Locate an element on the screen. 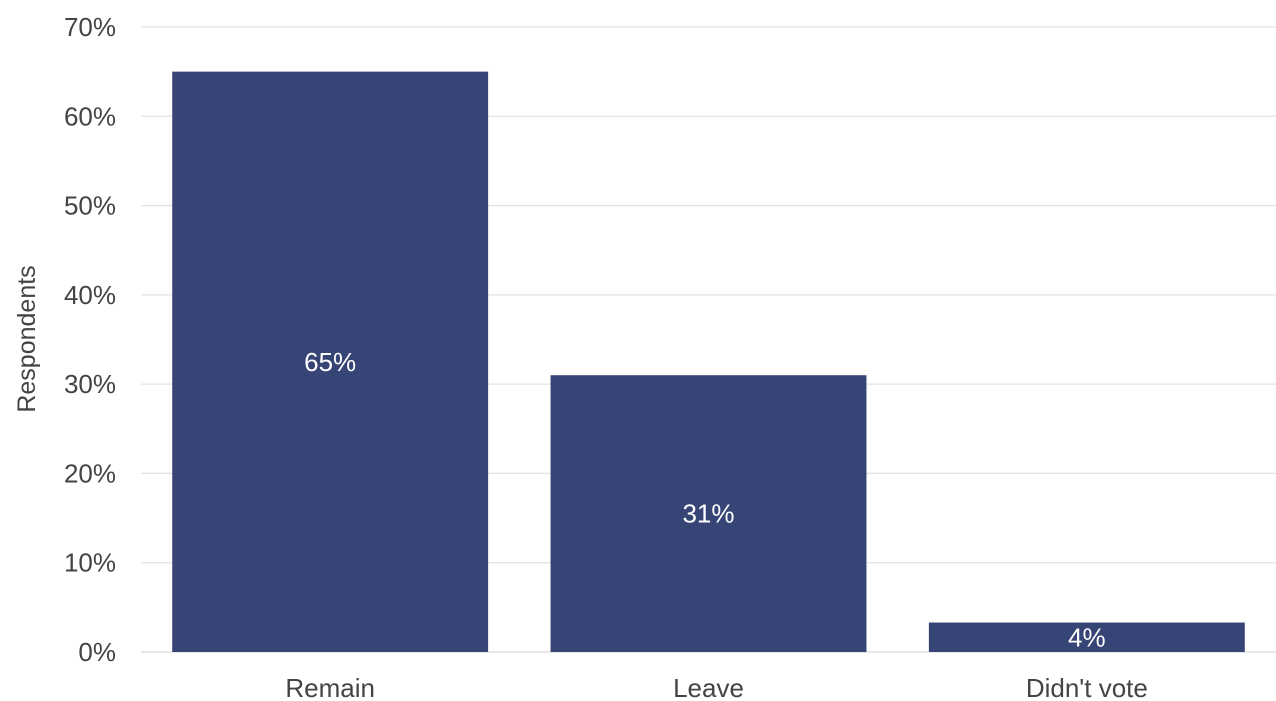 This screenshot has width=1276, height=701. x-axis-ticks: Remain Leave Didn't vote is located at coordinates (716, 687).